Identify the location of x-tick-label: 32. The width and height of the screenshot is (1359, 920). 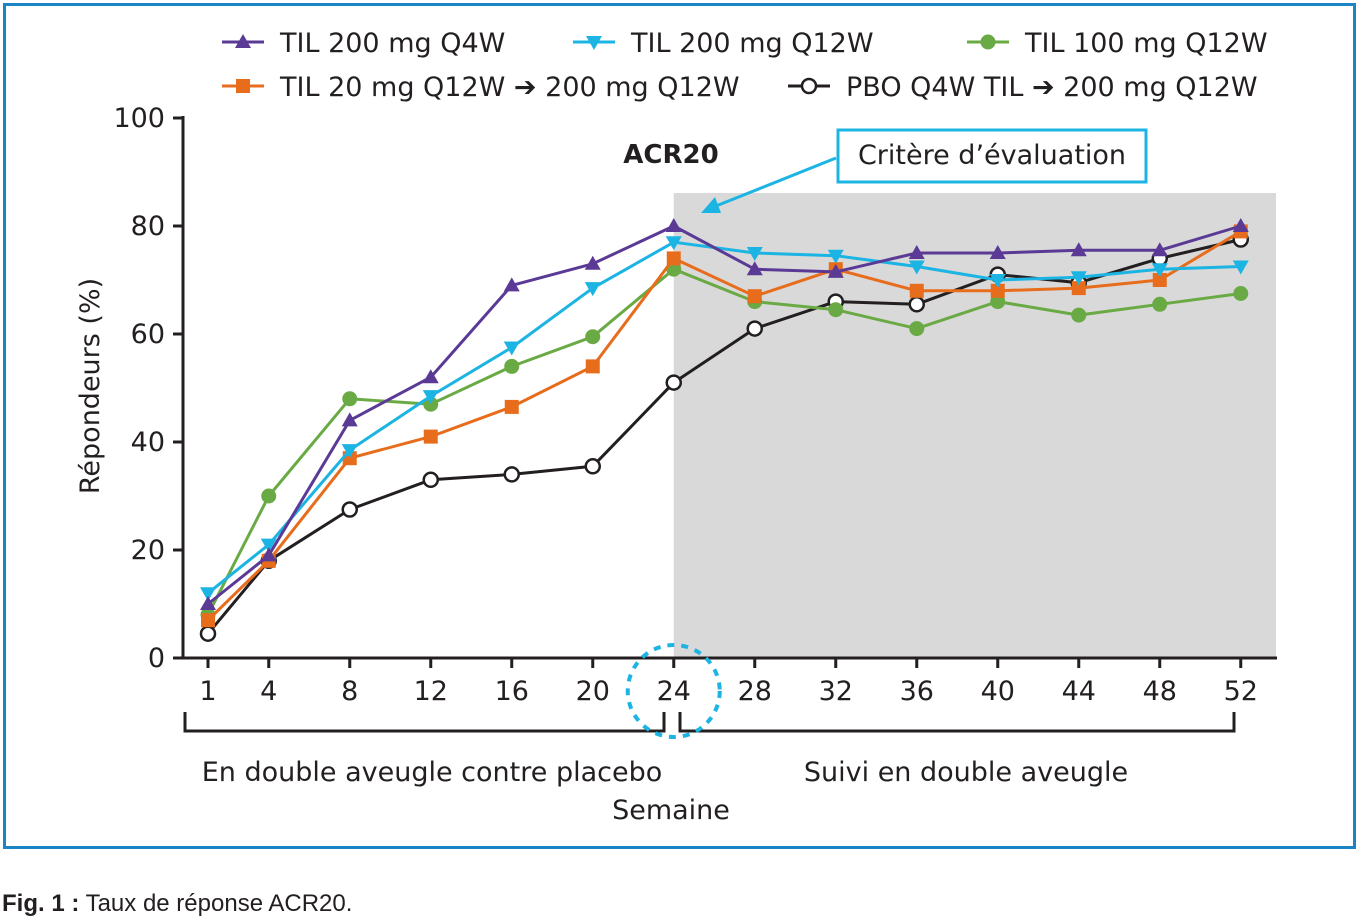
(836, 691).